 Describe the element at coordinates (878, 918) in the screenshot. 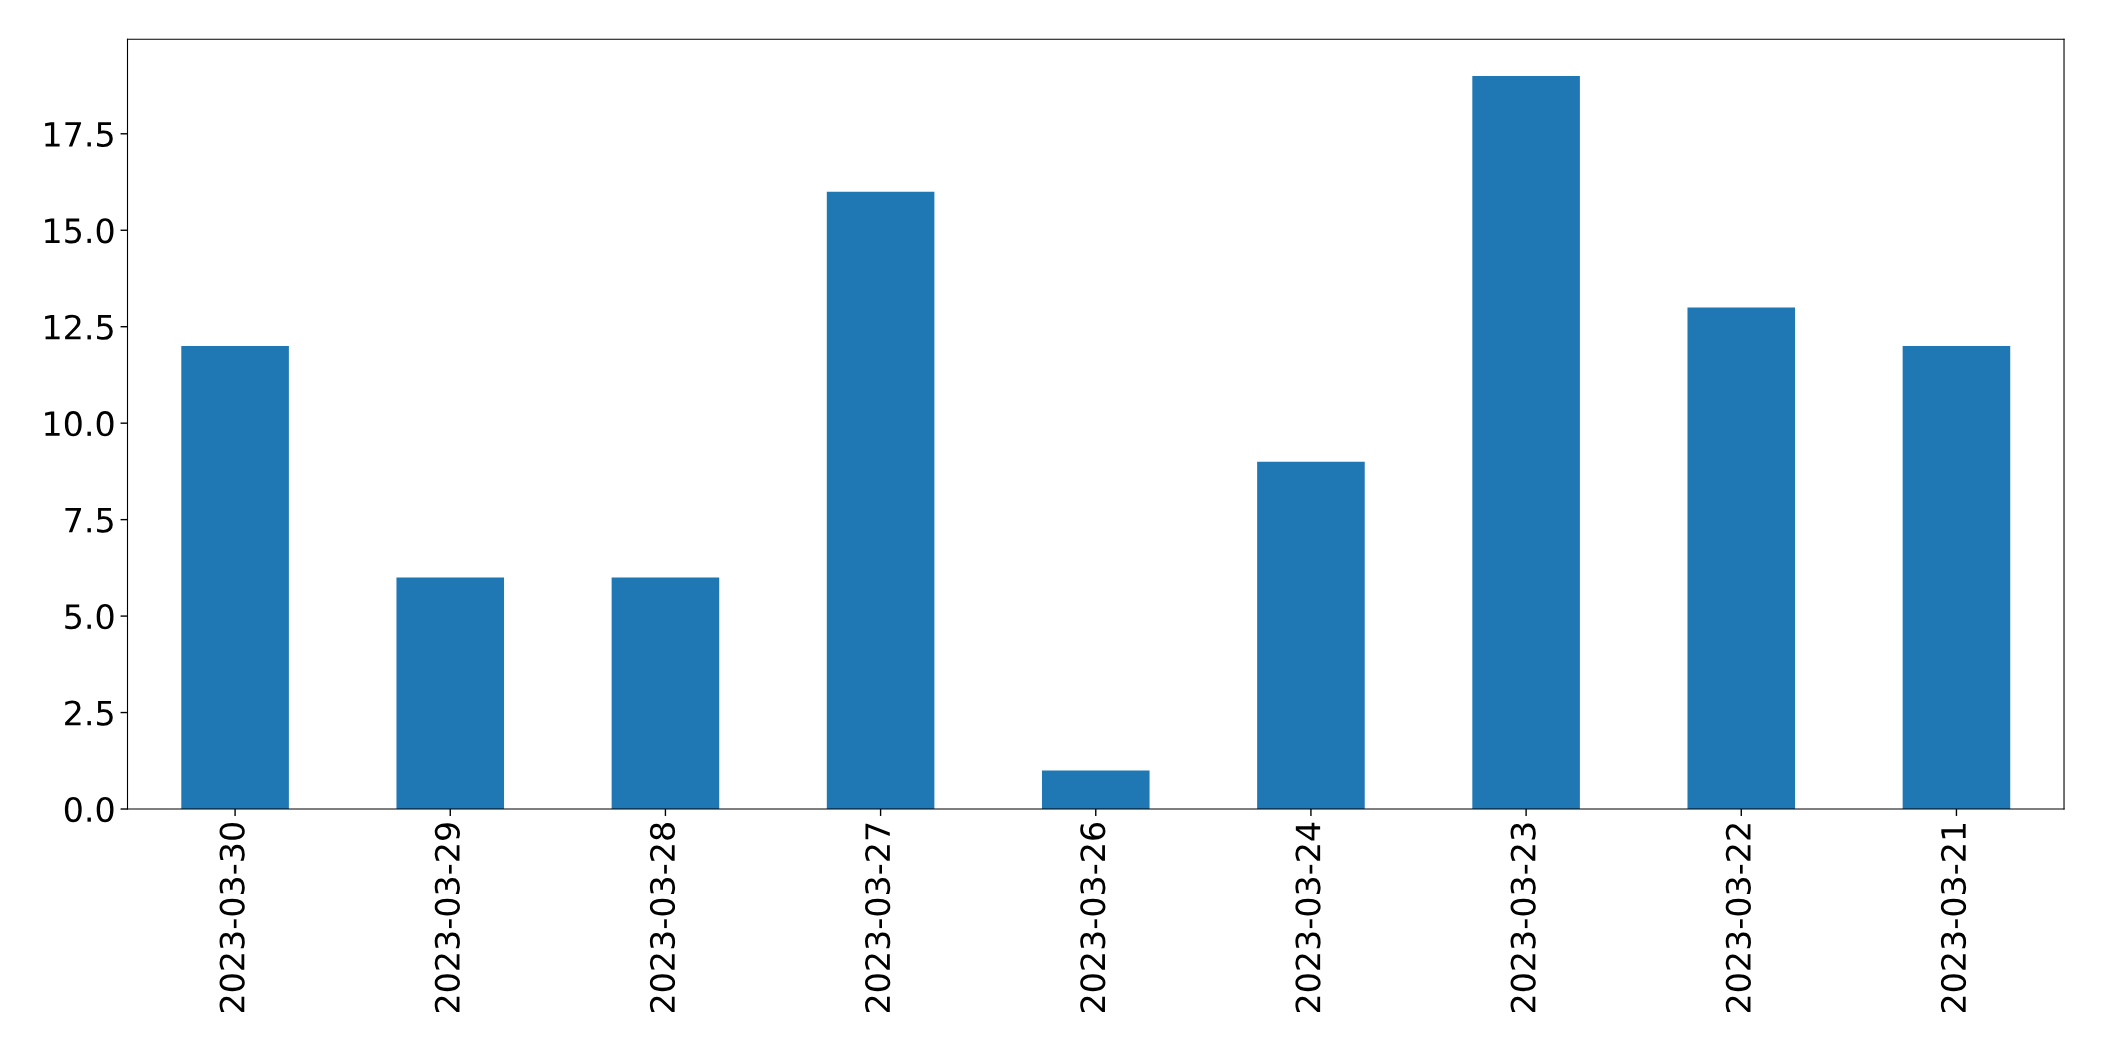

I see `x-tick-label: 2023-03-27` at that location.